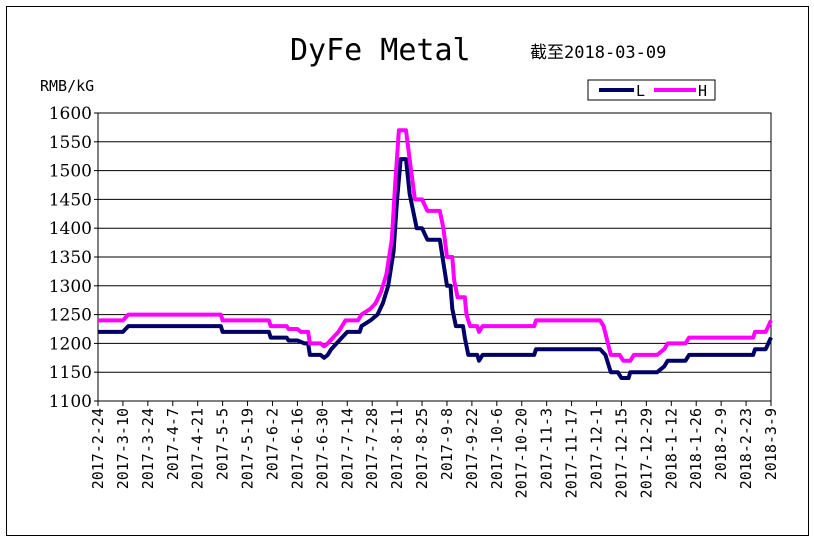  I want to click on x-tick-label: 2017-4-7, so click(173, 444).